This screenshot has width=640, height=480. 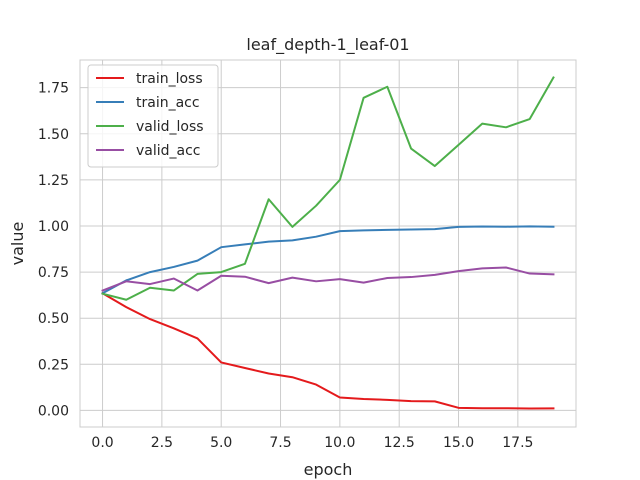 I want to click on x-tick-label: 0.0, so click(x=102, y=443).